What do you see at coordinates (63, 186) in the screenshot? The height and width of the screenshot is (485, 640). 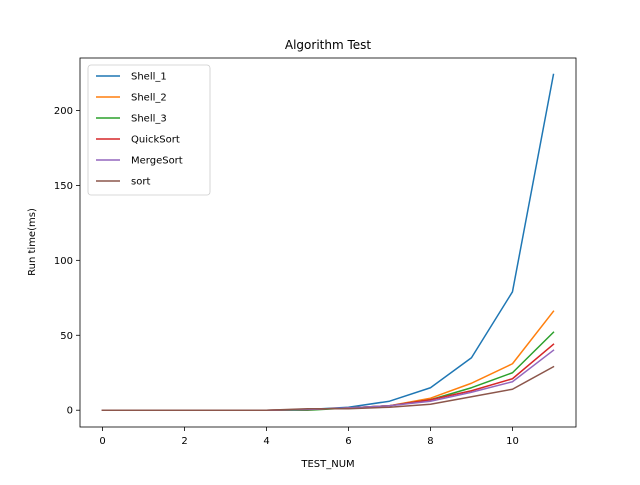 I see `y-tick-label: 150` at bounding box center [63, 186].